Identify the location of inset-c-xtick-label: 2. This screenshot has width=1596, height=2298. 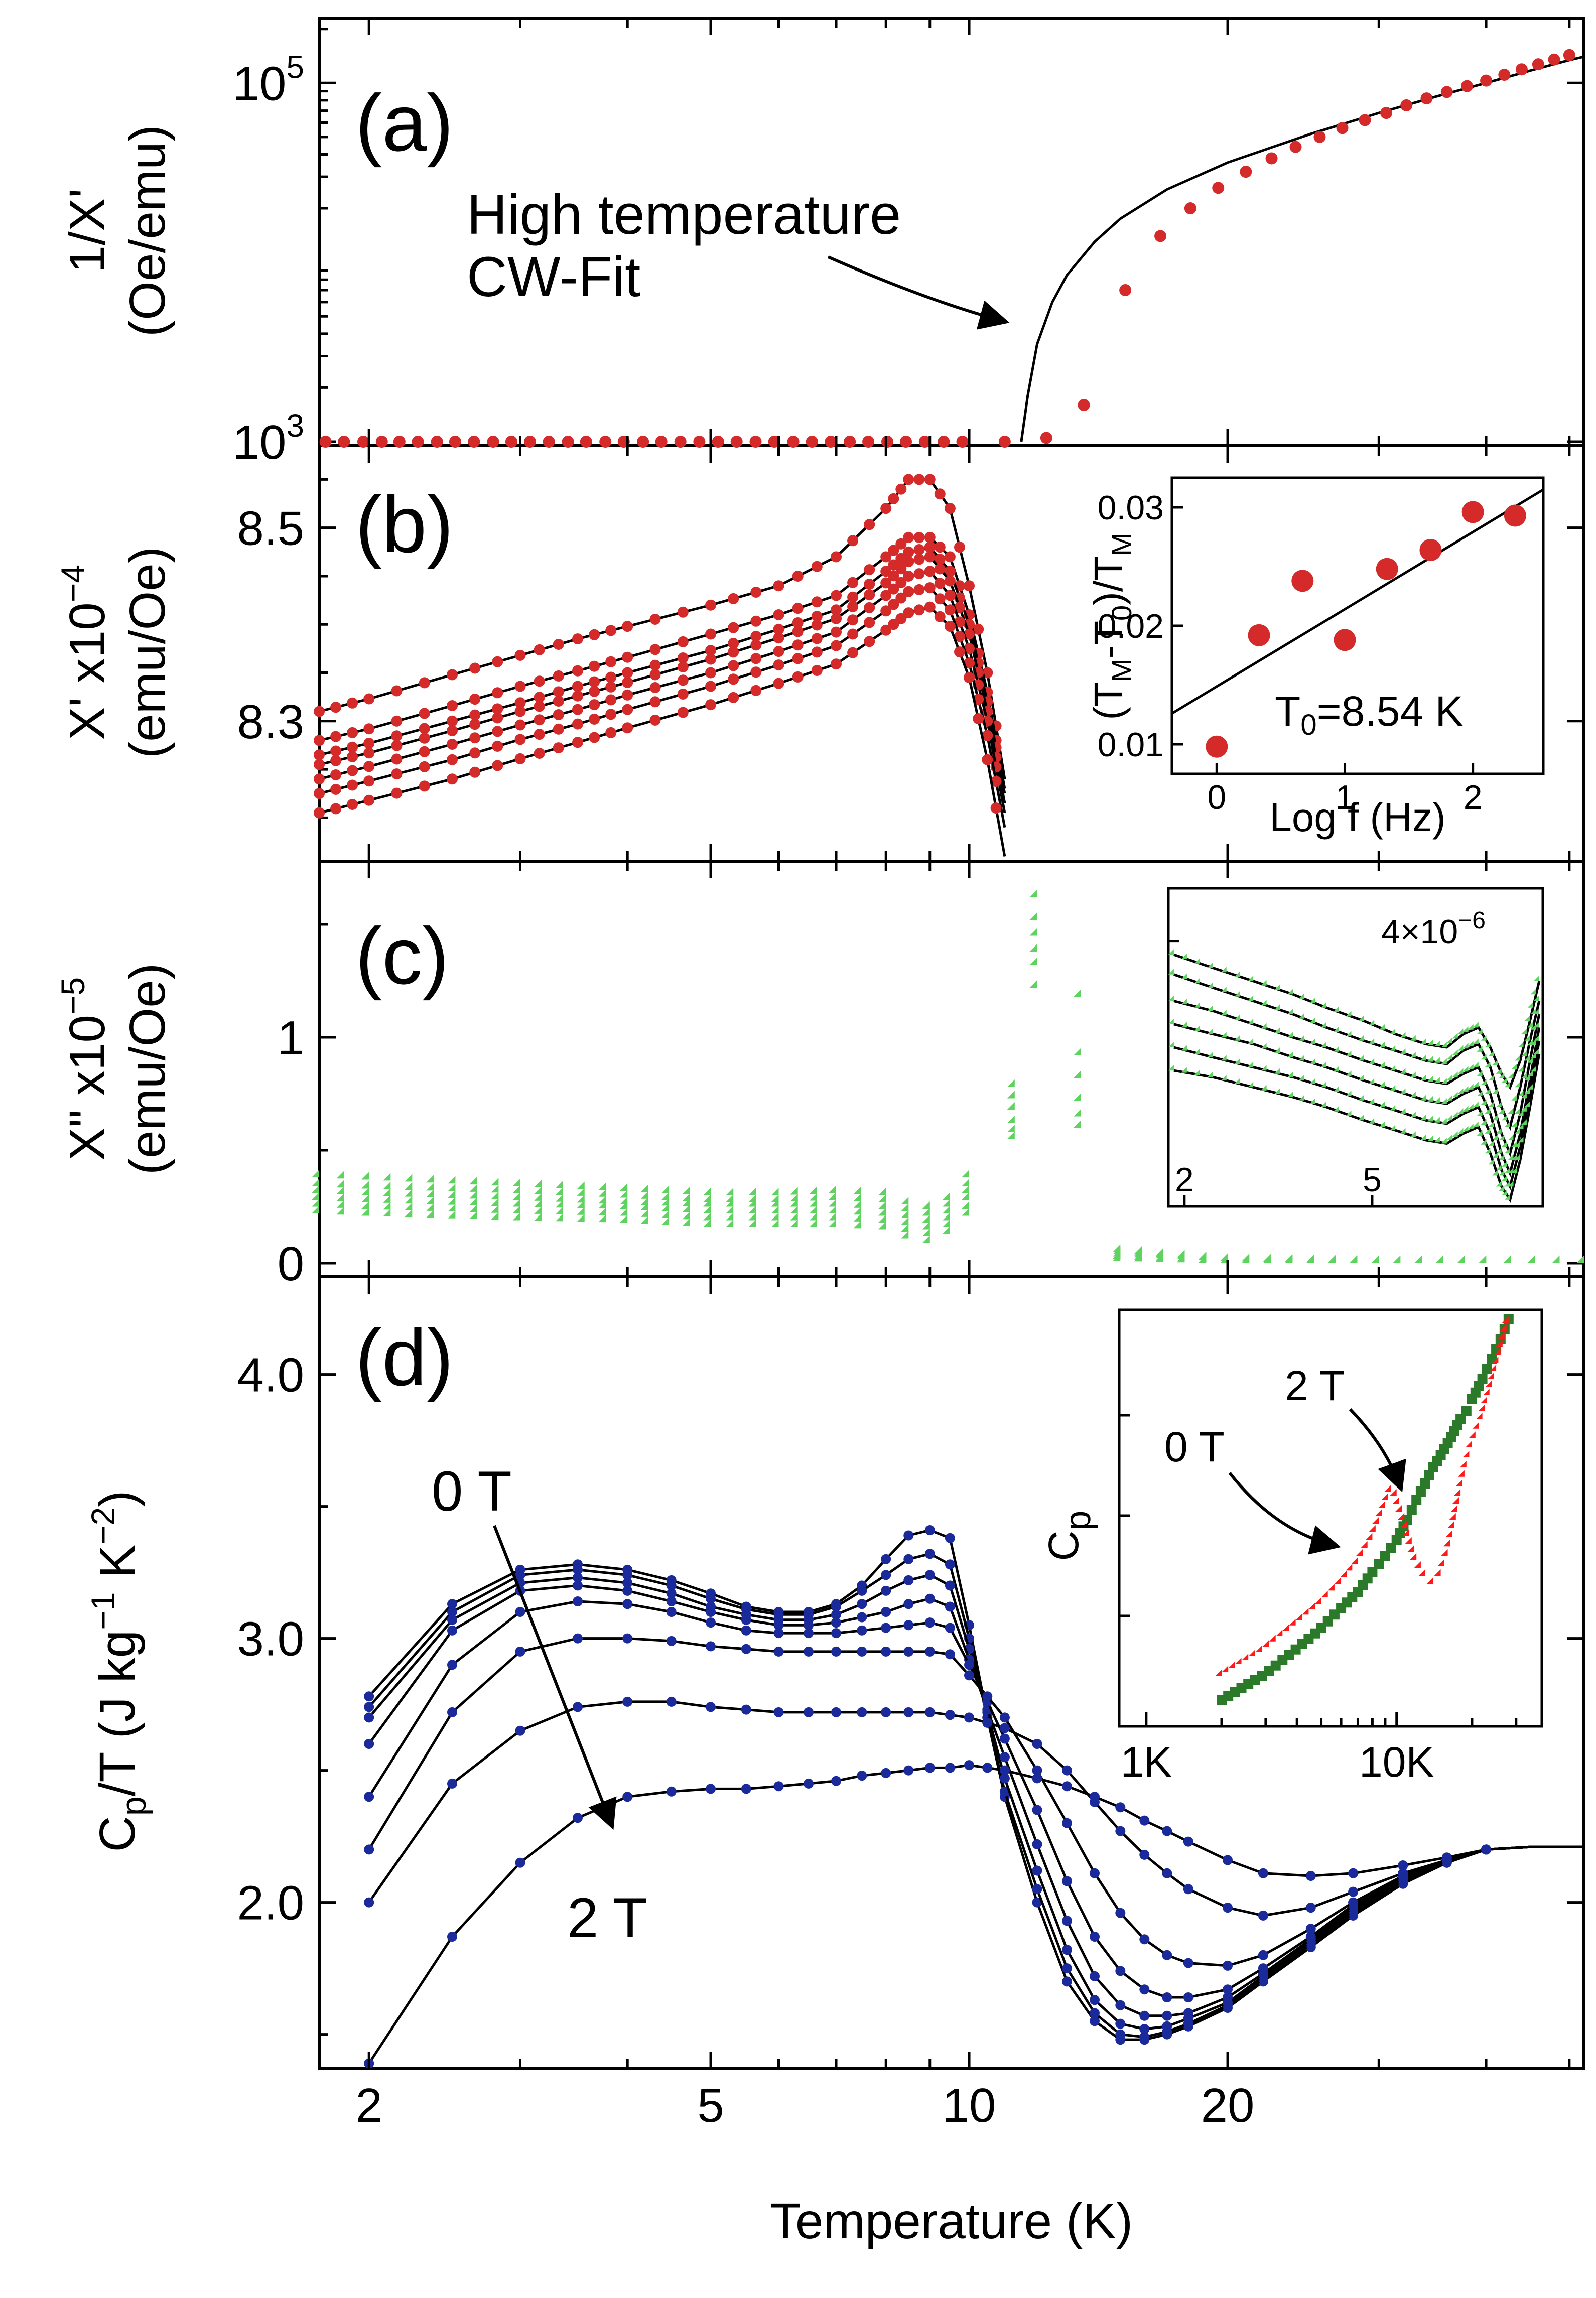
(1184, 1180).